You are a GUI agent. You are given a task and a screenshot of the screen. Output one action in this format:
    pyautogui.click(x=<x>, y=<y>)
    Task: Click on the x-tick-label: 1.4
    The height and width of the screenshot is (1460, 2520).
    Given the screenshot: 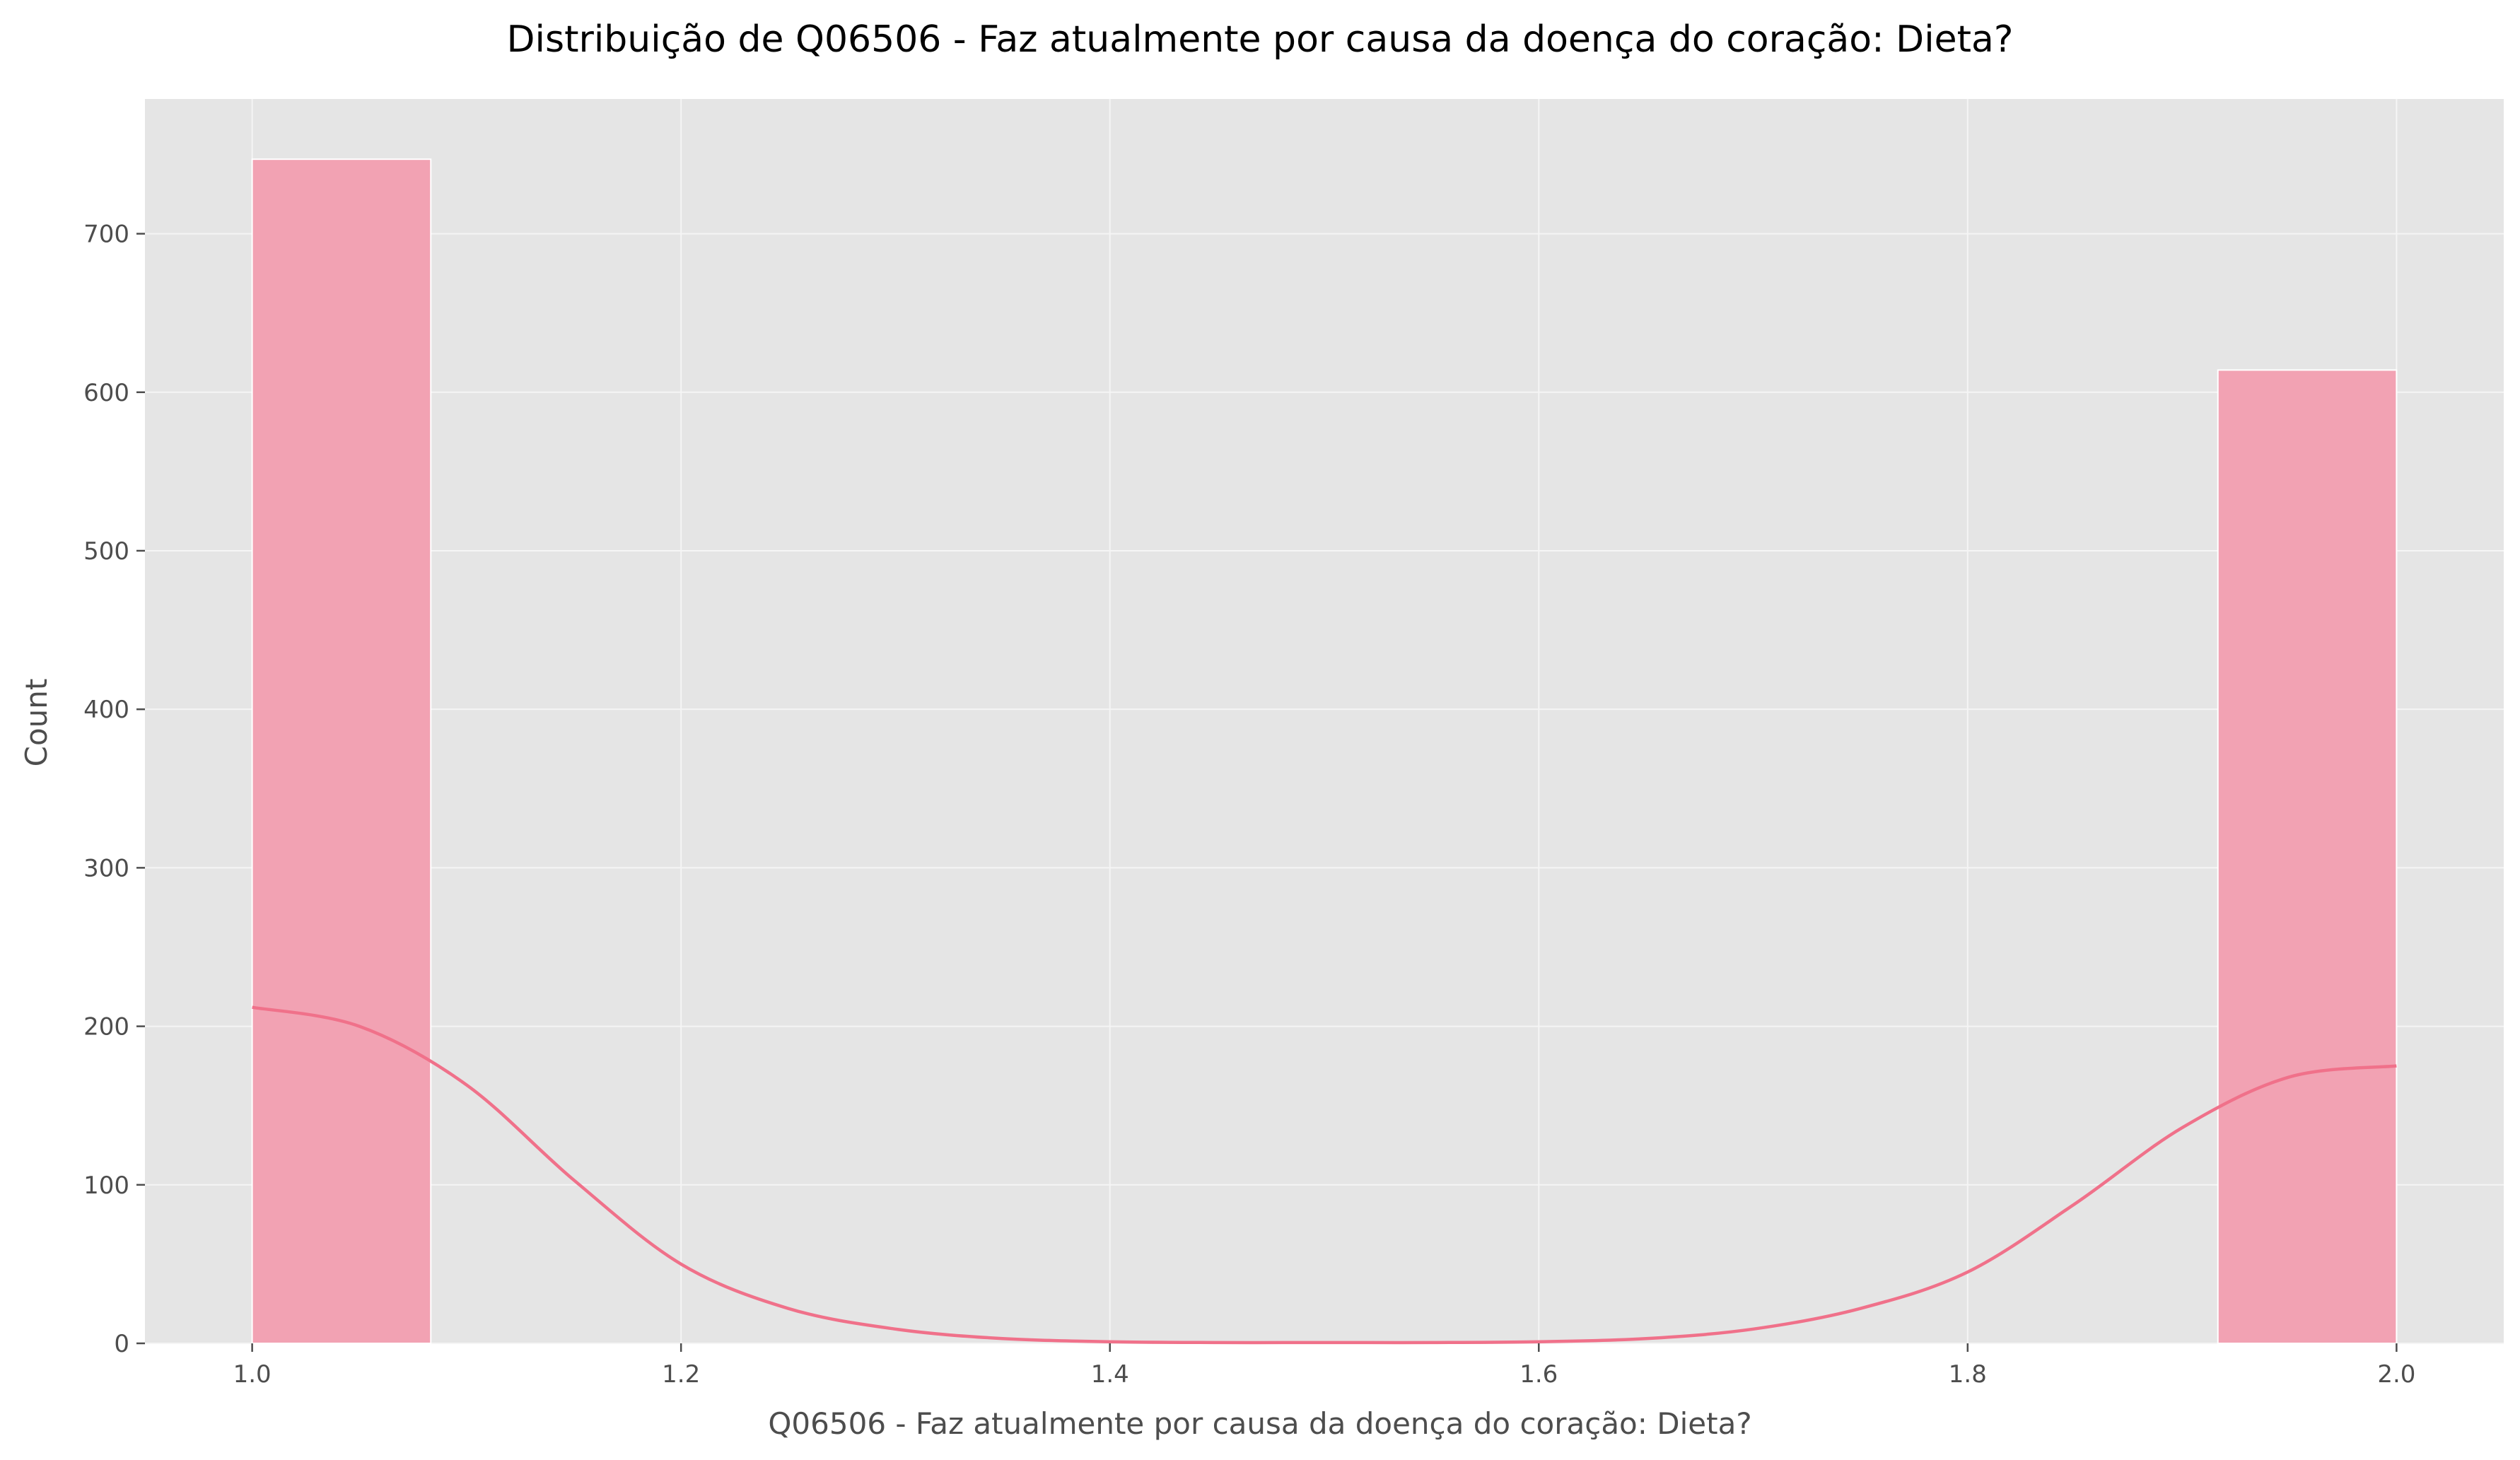 What is the action you would take?
    pyautogui.click(x=1110, y=1374)
    